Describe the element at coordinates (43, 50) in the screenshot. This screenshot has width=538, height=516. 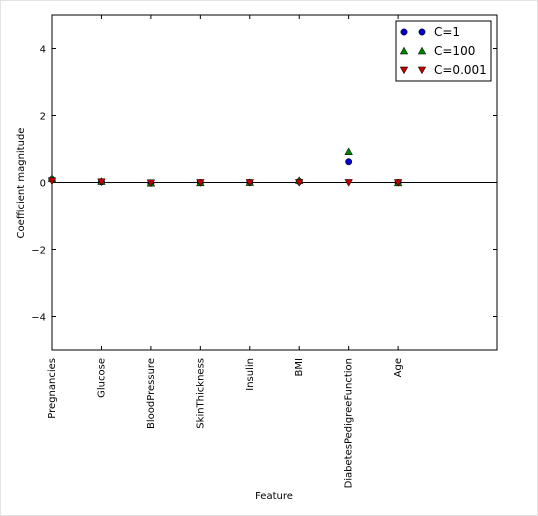
I see `y-tick-label: 4` at that location.